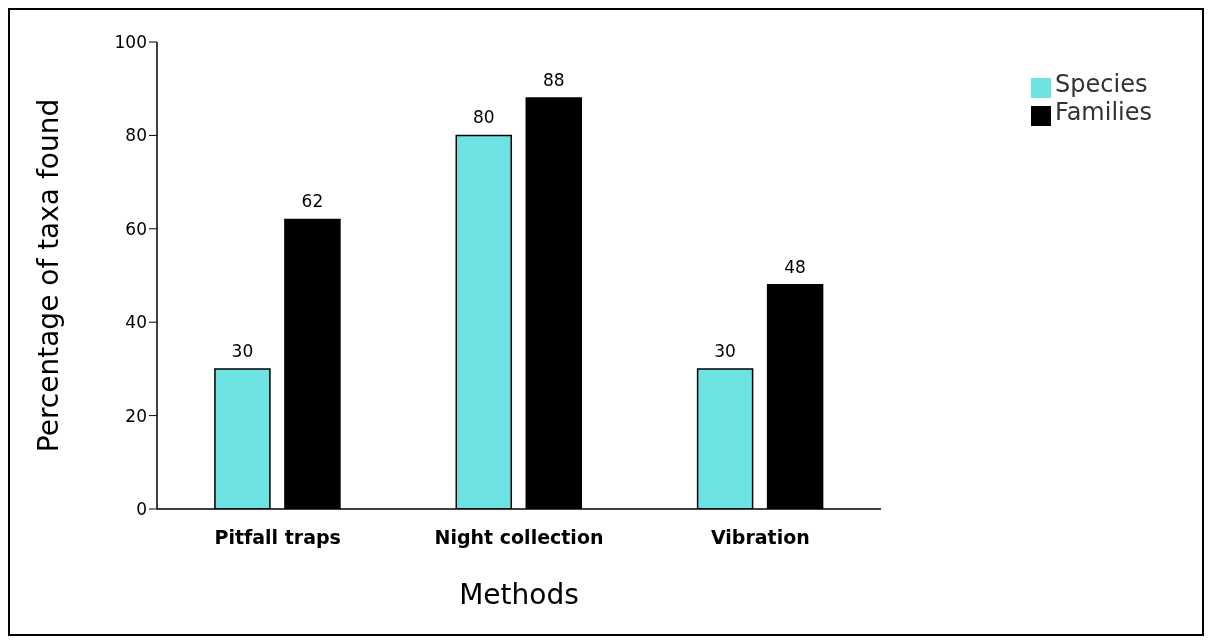 The width and height of the screenshot is (1212, 644). Describe the element at coordinates (1101, 84) in the screenshot. I see `legend-label: Species` at that location.